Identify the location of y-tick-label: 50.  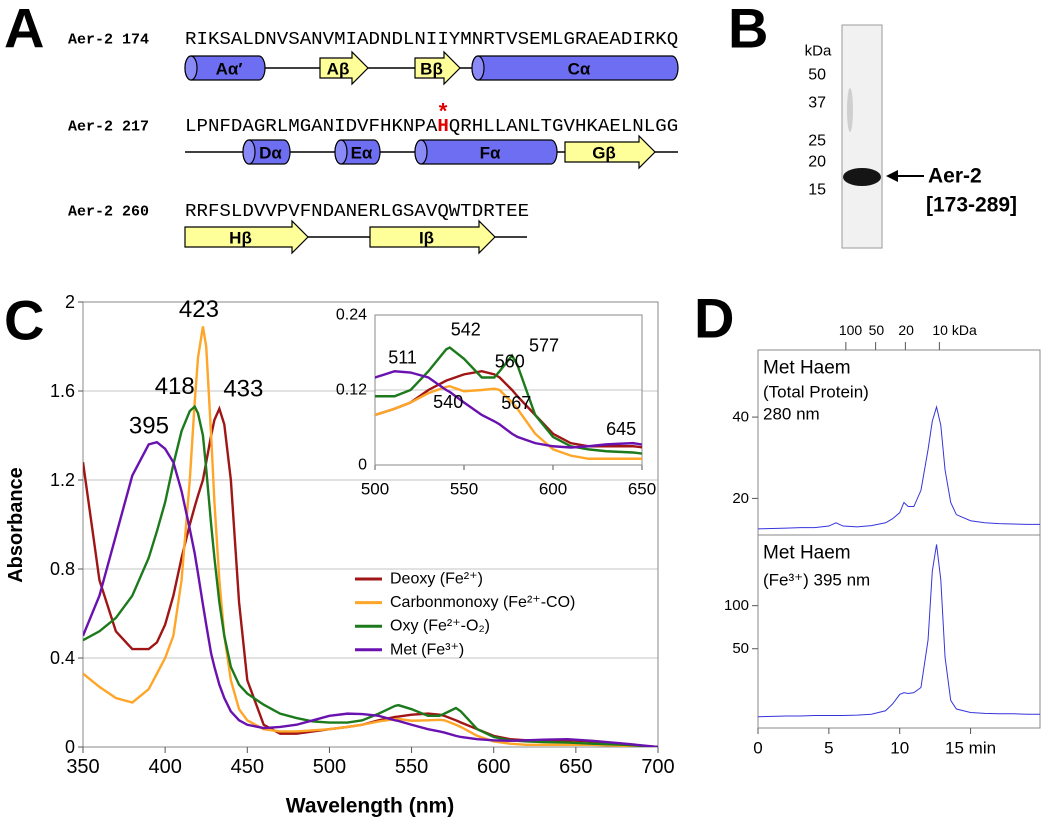
(740, 648).